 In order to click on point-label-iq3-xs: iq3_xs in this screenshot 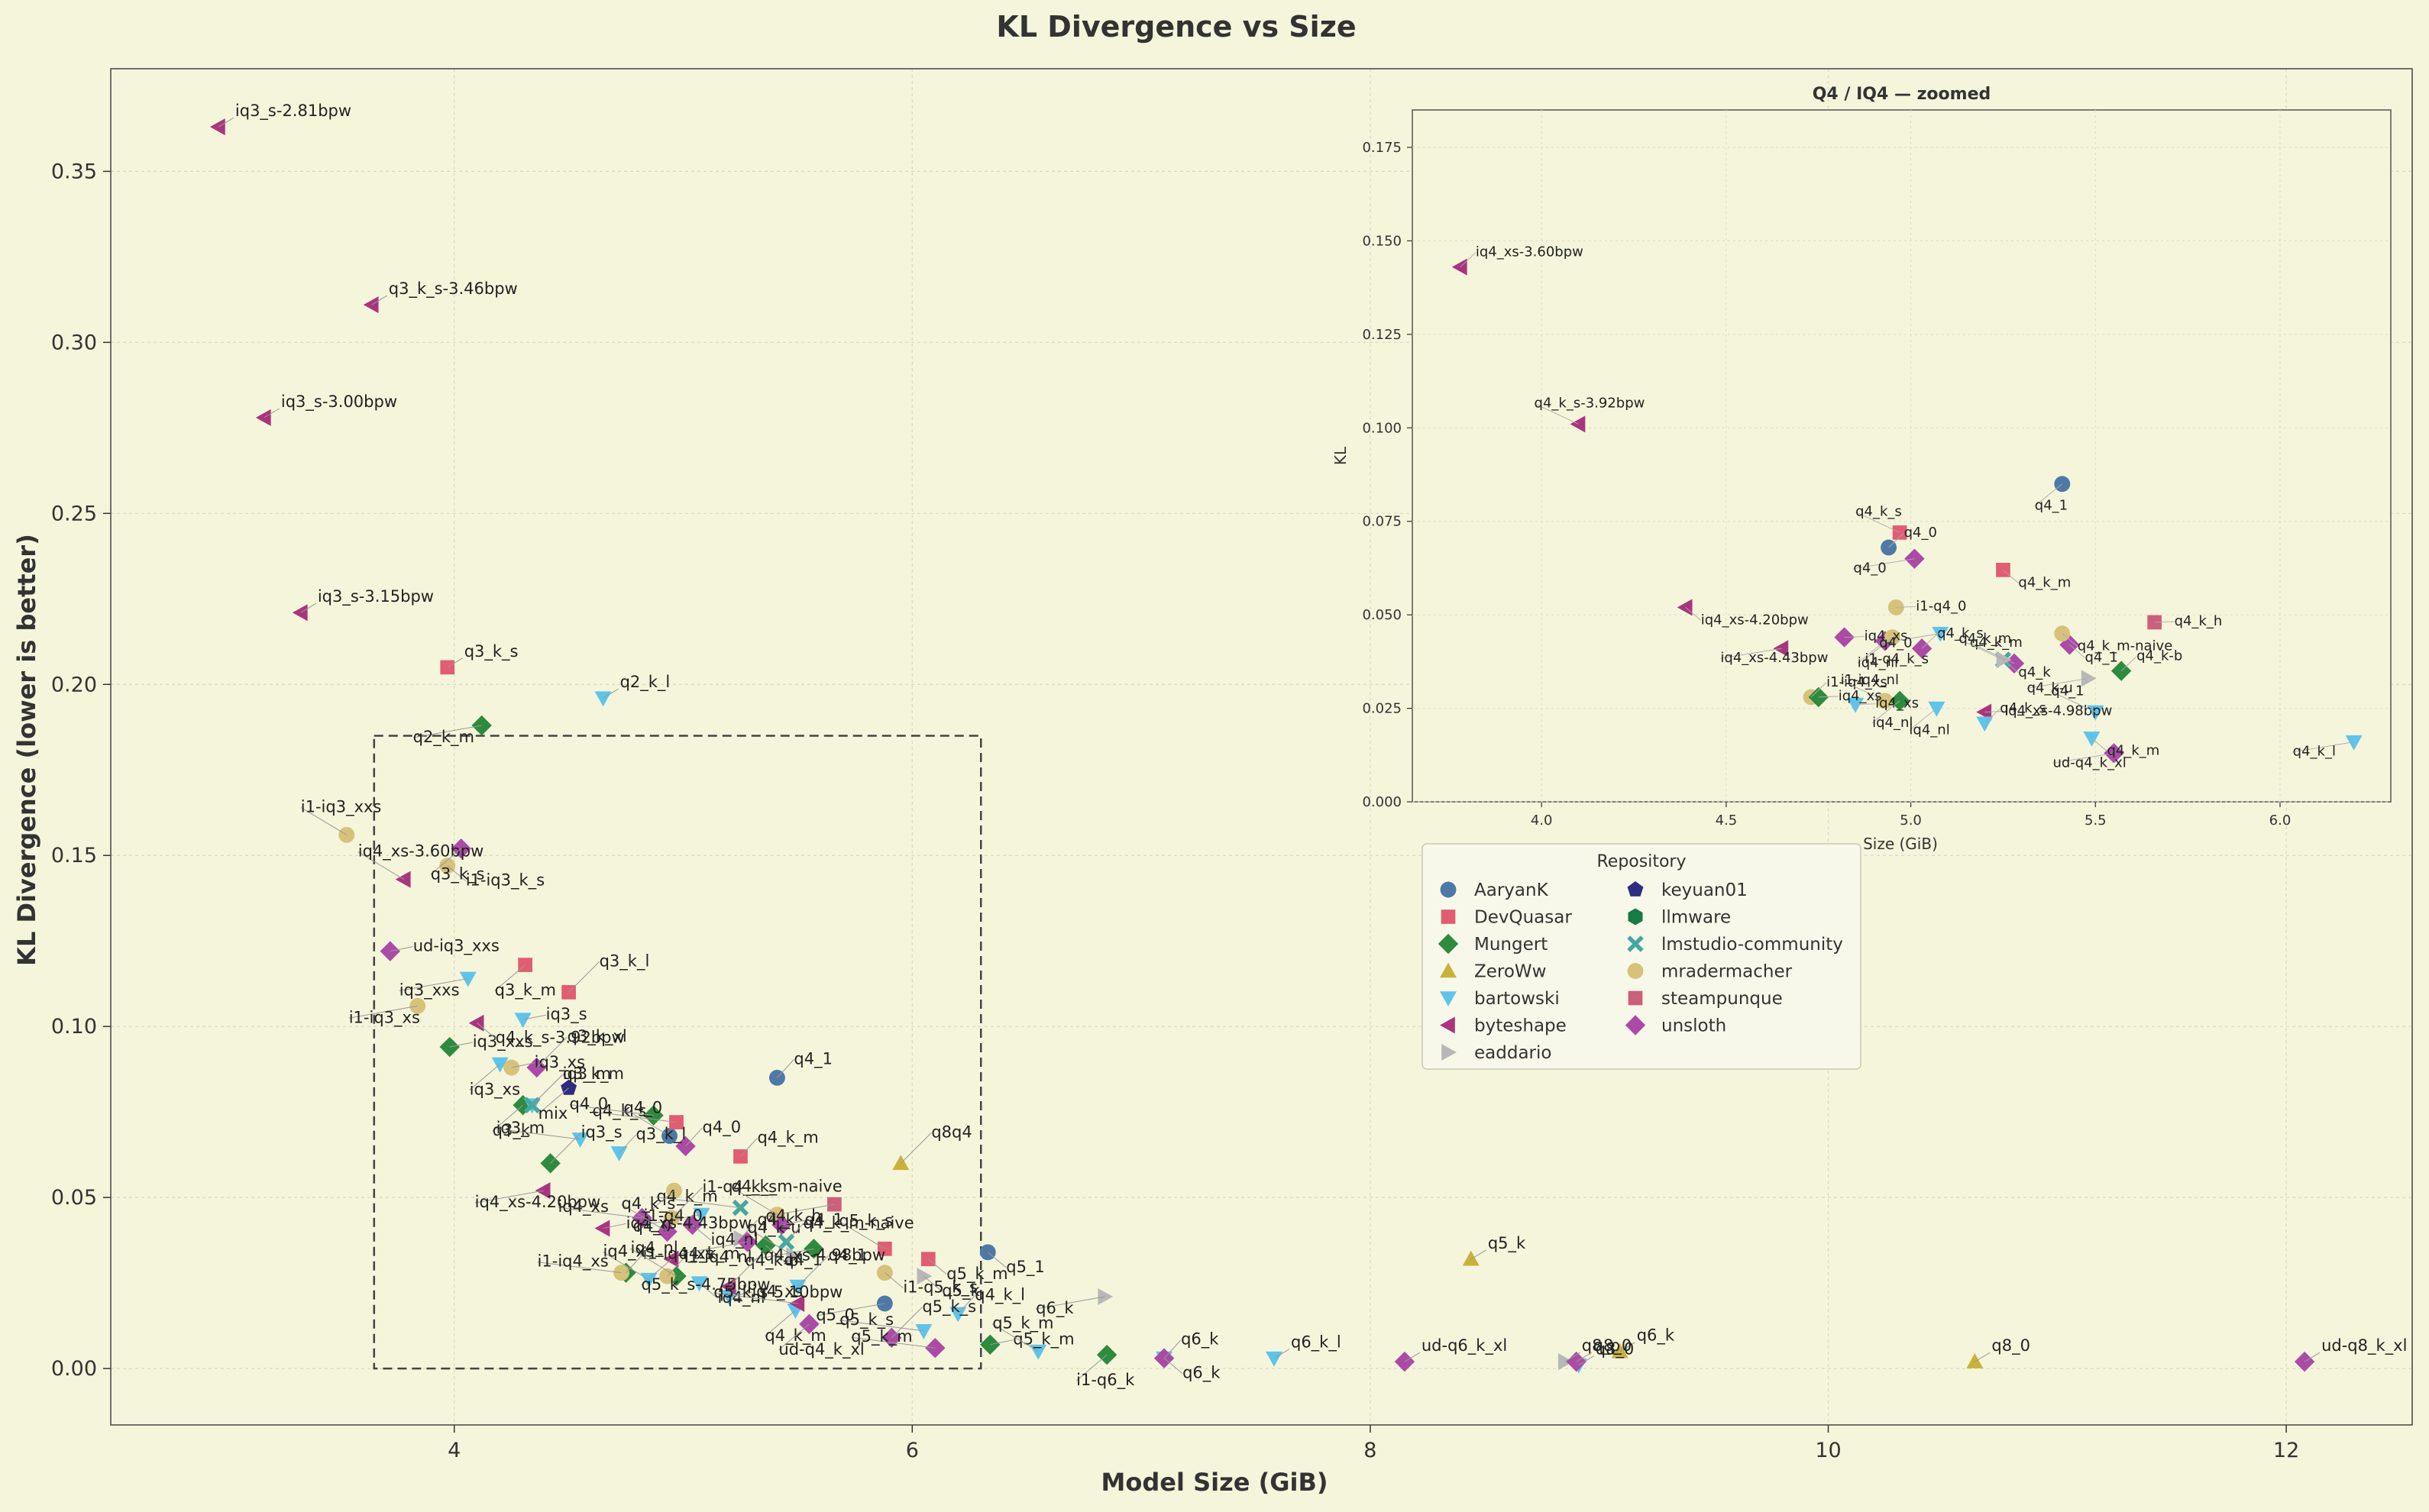, I will do `click(495, 1090)`.